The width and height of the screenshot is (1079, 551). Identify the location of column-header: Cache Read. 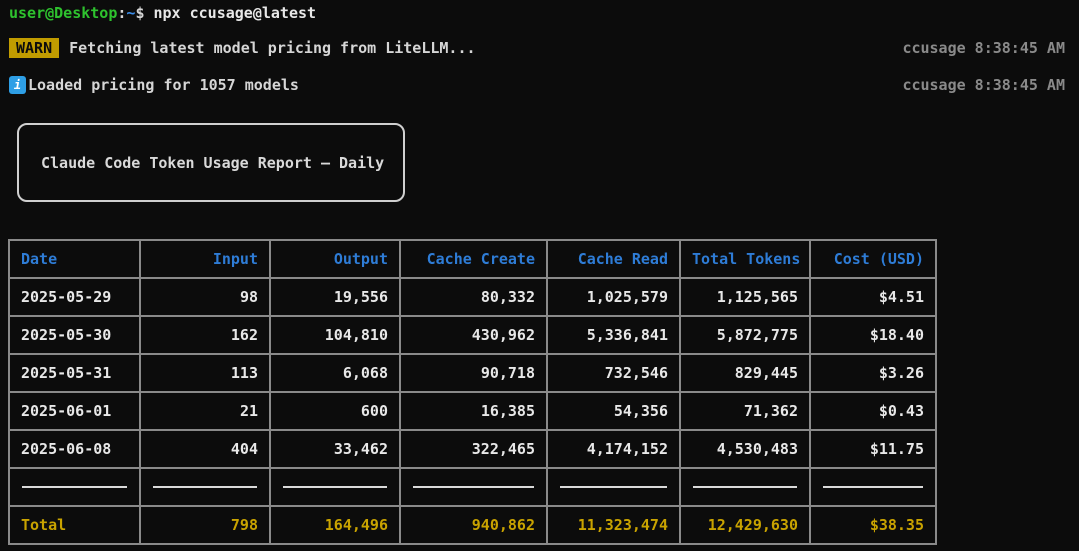
(613, 259).